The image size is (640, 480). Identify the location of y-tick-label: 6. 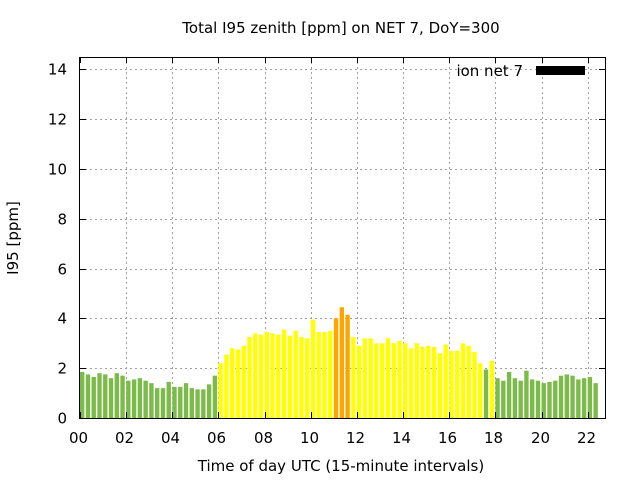
(62, 270).